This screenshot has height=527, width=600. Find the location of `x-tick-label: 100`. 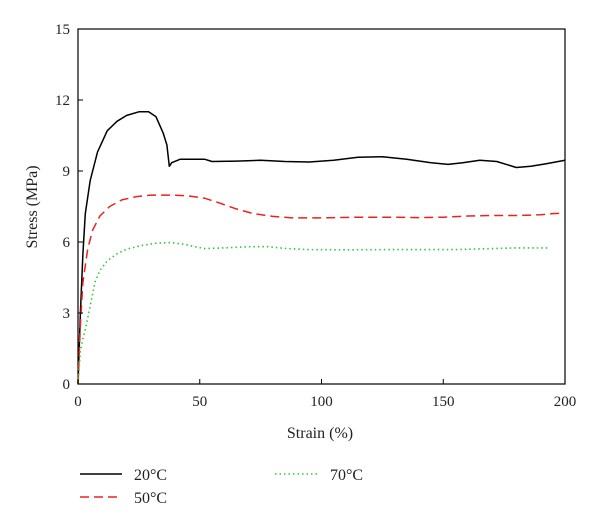

x-tick-label: 100 is located at coordinates (321, 402).